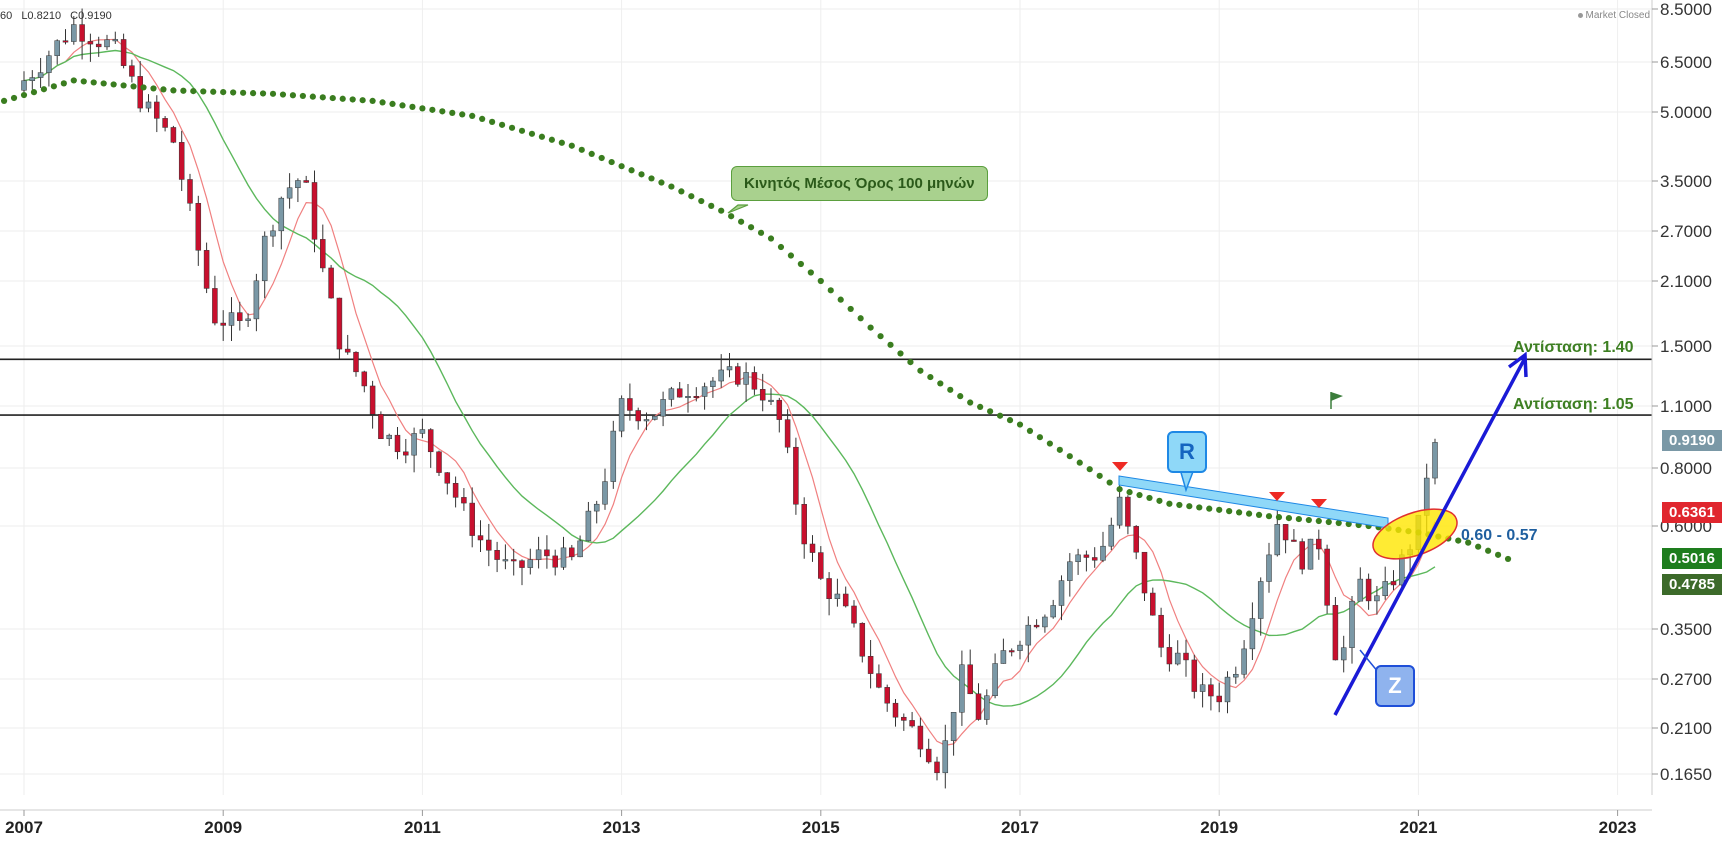 The height and width of the screenshot is (845, 1726). What do you see at coordinates (1686, 629) in the screenshot?
I see `price-tick-label: 0.3500` at bounding box center [1686, 629].